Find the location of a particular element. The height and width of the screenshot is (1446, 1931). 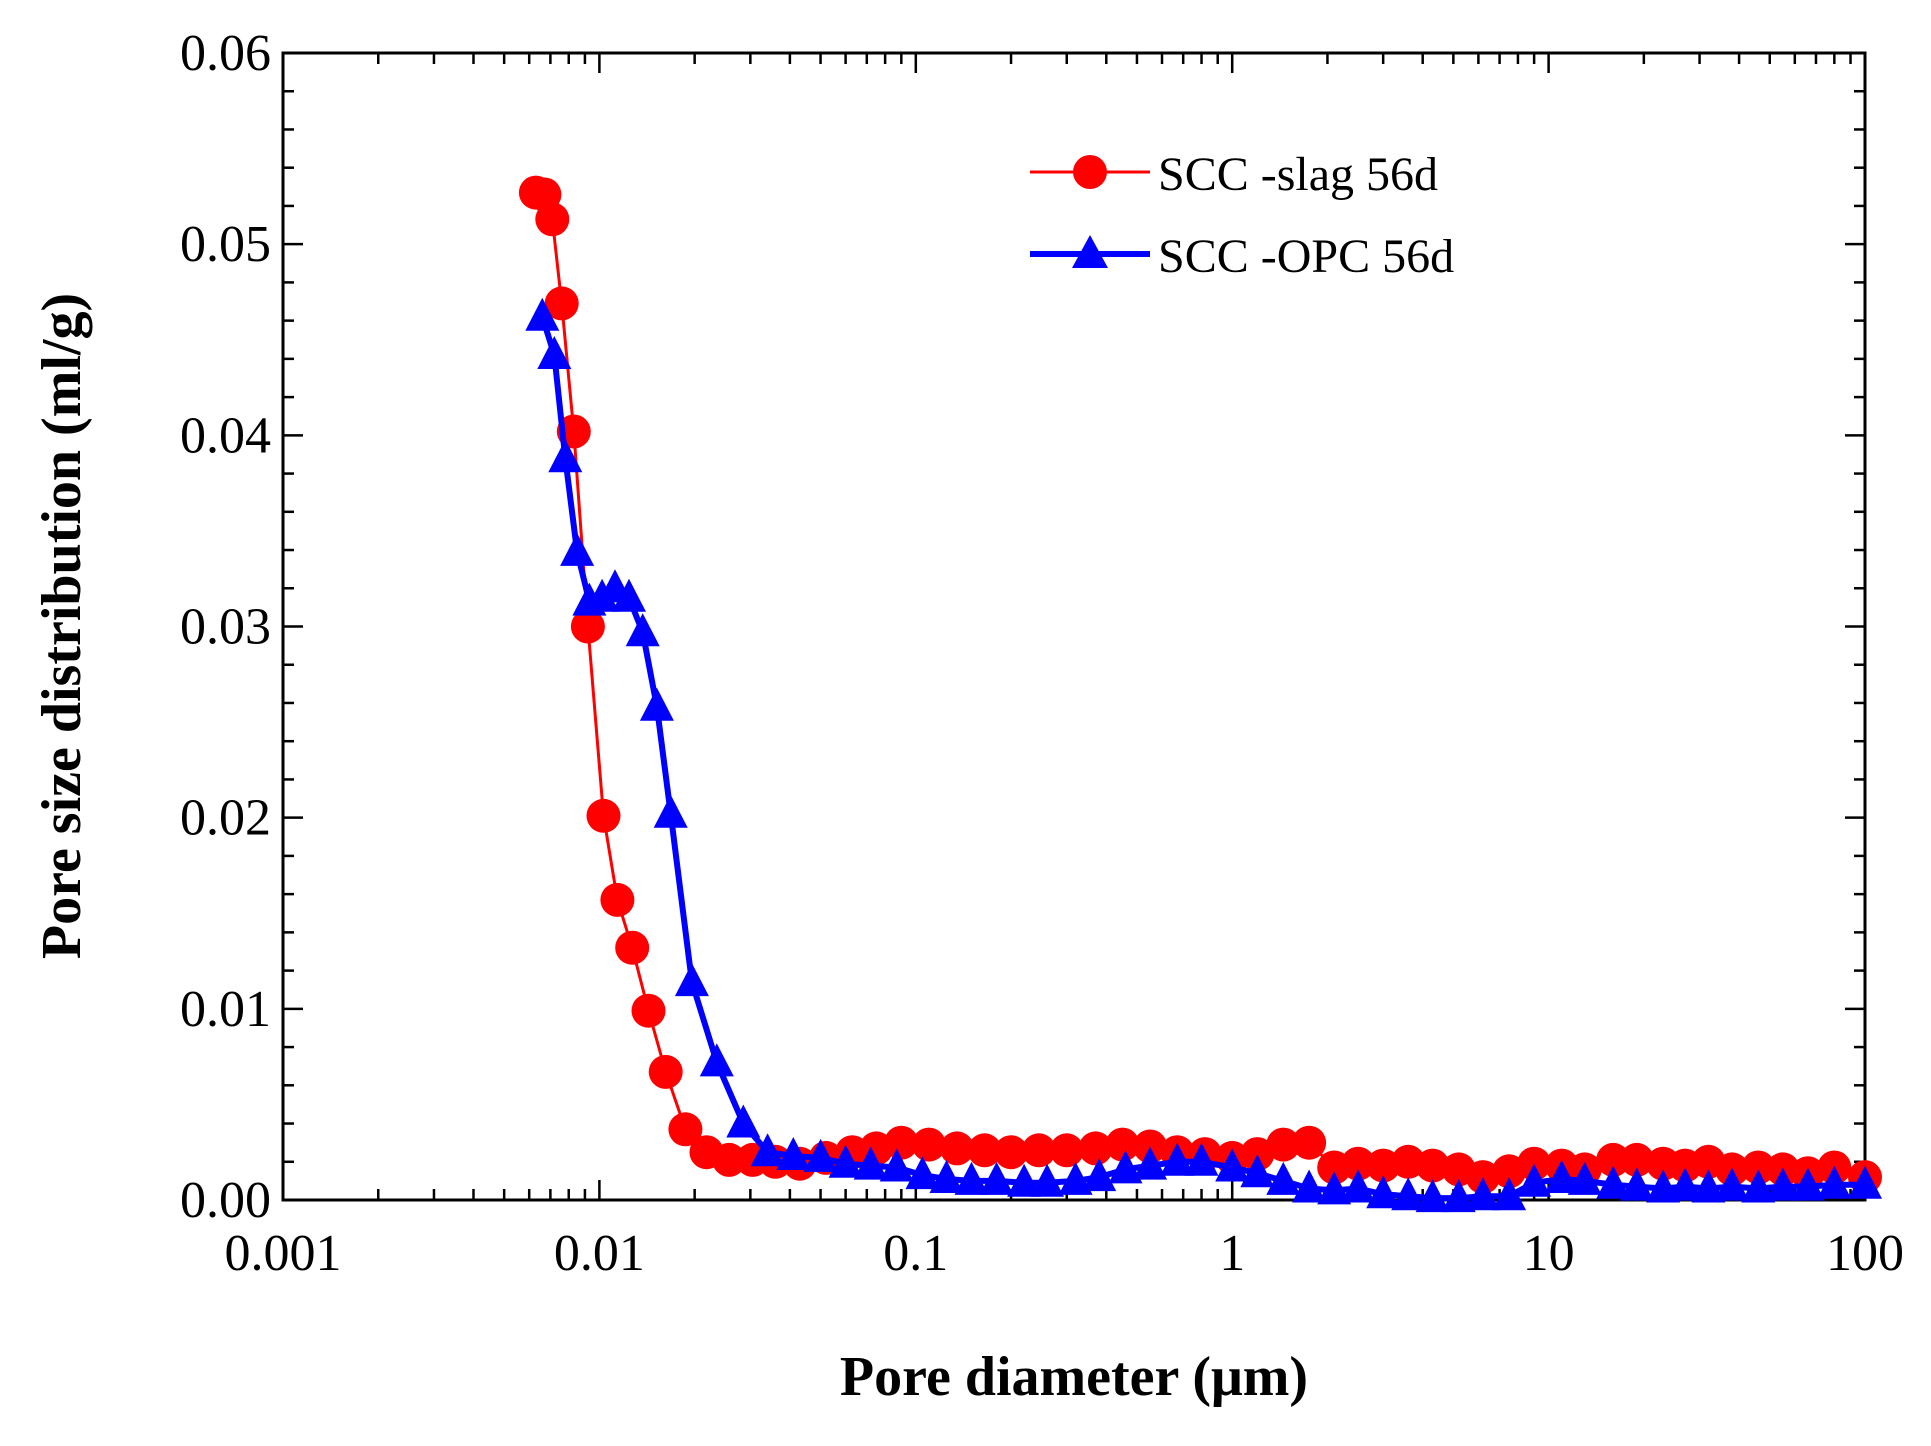

legend-marker-slag is located at coordinates (1090, 172).